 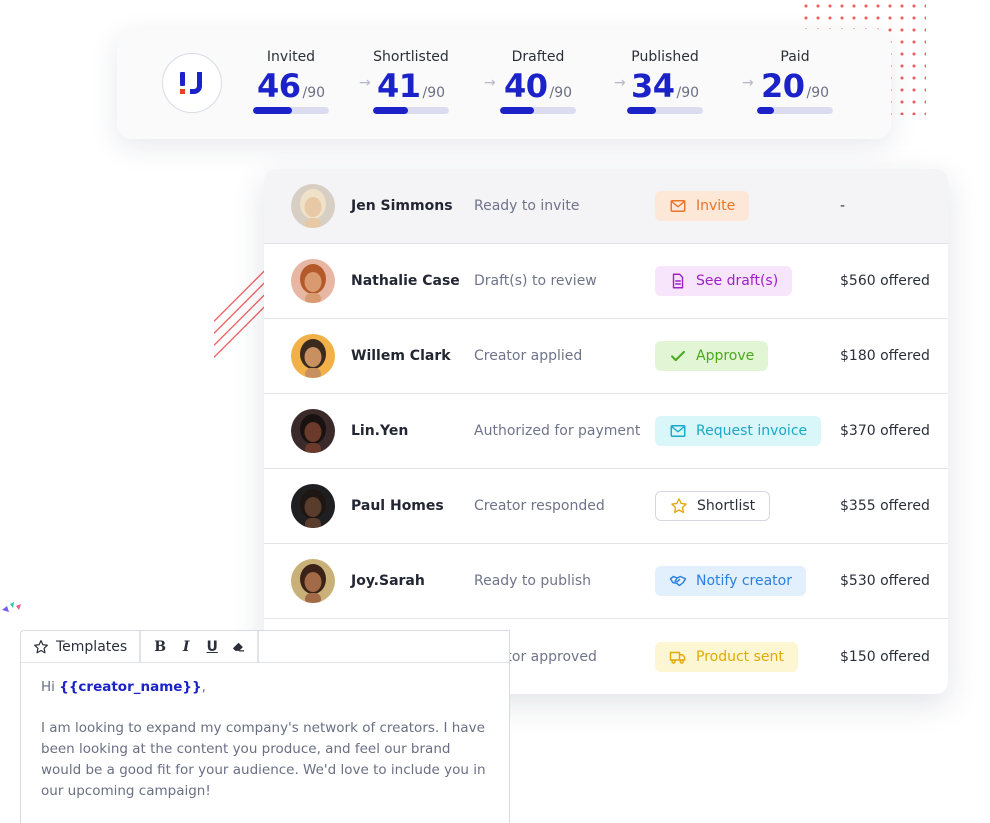 What do you see at coordinates (885, 356) in the screenshot?
I see `offer-amount: $180 offered` at bounding box center [885, 356].